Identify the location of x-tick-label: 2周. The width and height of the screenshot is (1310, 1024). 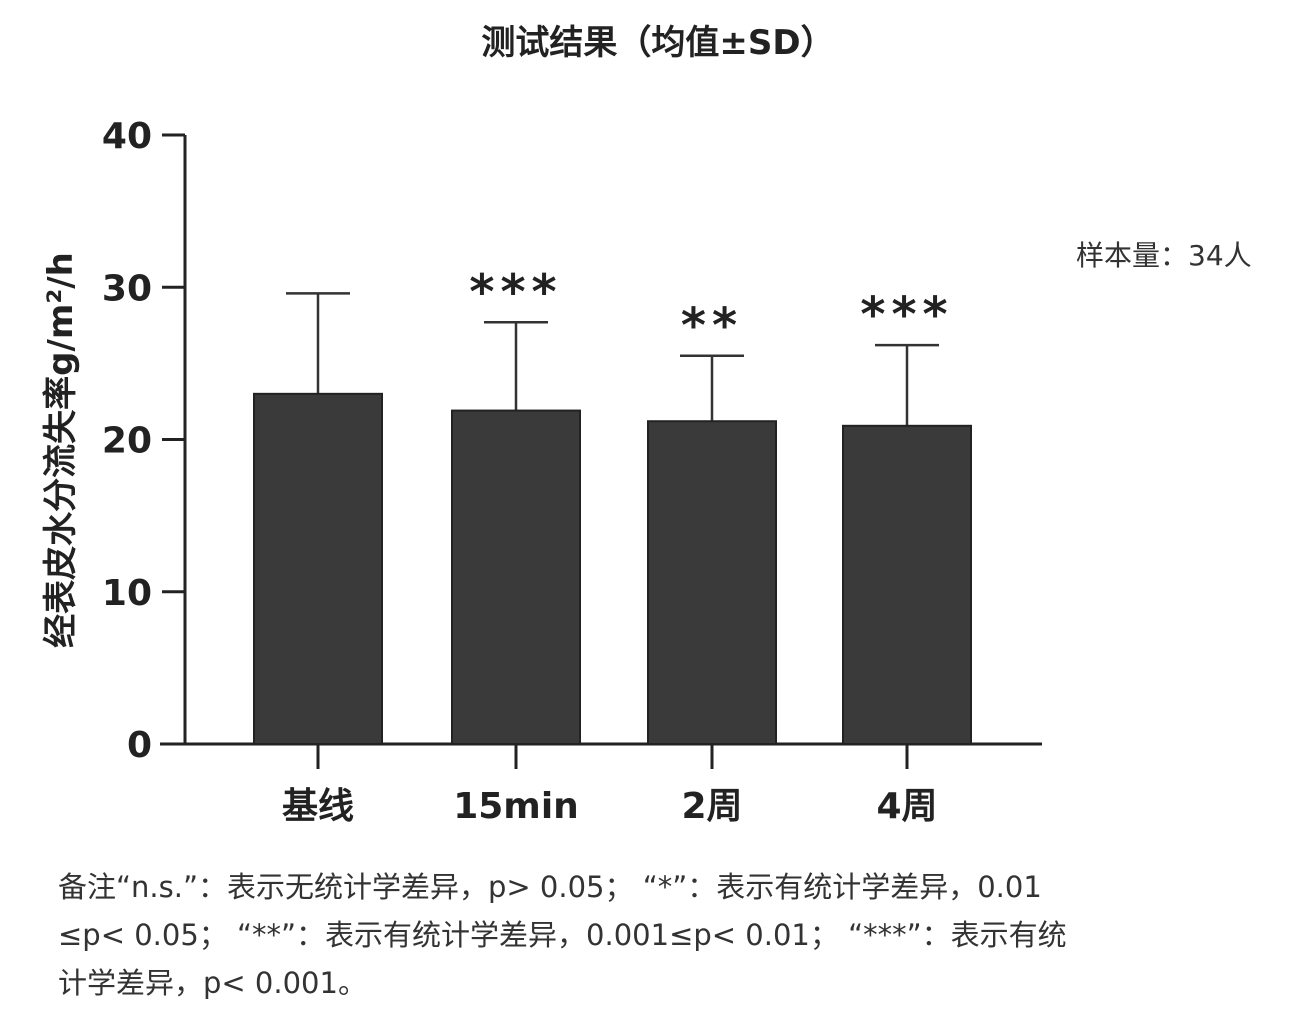
(711, 806).